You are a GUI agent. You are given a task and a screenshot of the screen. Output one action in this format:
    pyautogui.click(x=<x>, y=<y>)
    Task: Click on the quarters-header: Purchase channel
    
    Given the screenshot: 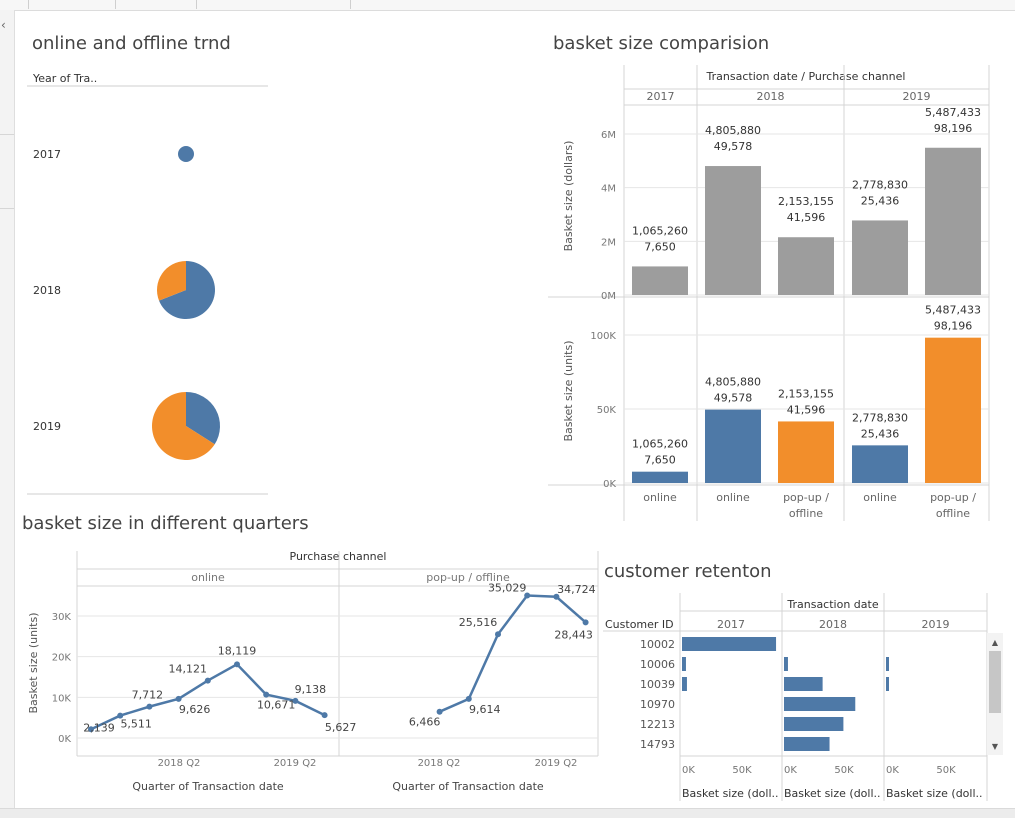 What is the action you would take?
    pyautogui.click(x=338, y=556)
    